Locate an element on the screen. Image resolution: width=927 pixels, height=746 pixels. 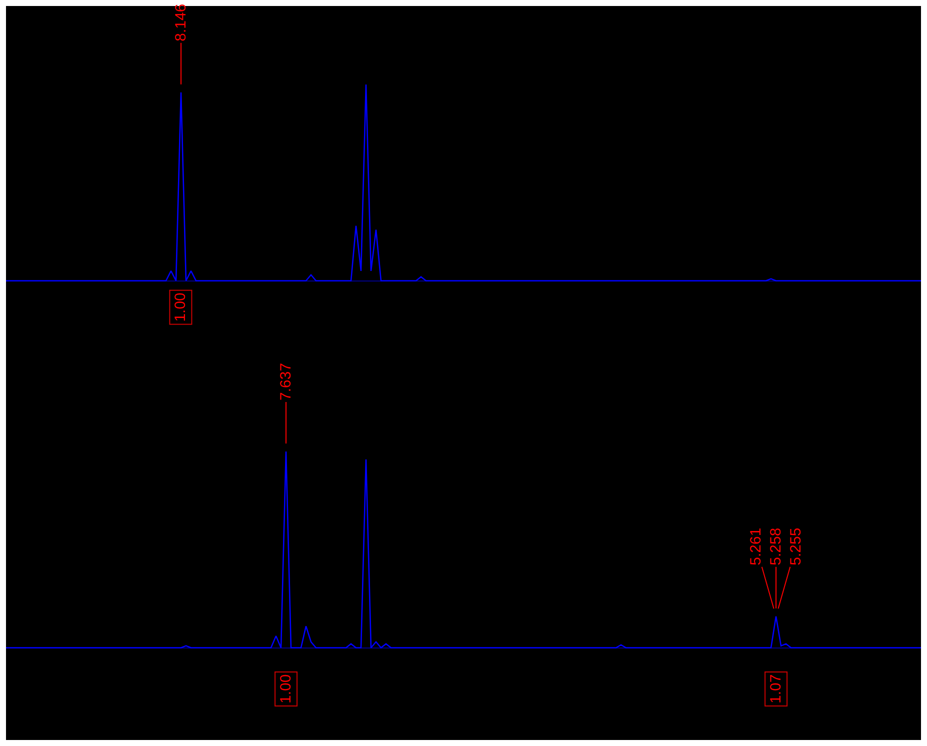
annotation: 5.255 is located at coordinates (796, 547).